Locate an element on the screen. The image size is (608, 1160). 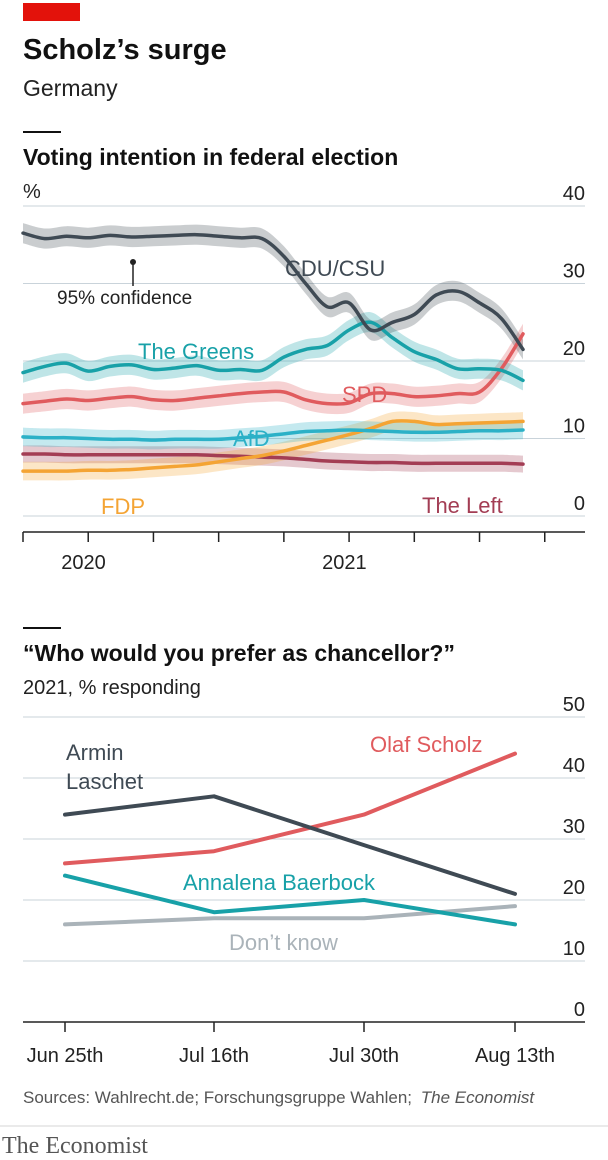
band-cdu-csu is located at coordinates (273, 291).